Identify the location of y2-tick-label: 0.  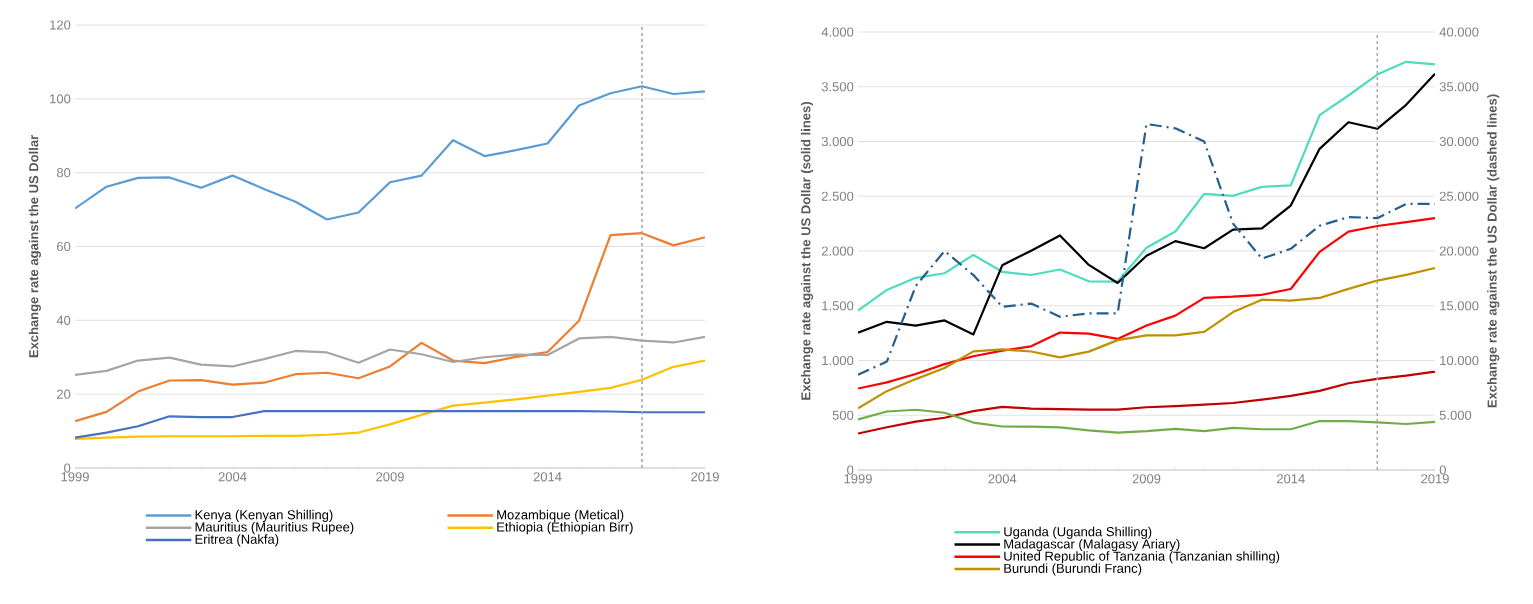
(1442, 470).